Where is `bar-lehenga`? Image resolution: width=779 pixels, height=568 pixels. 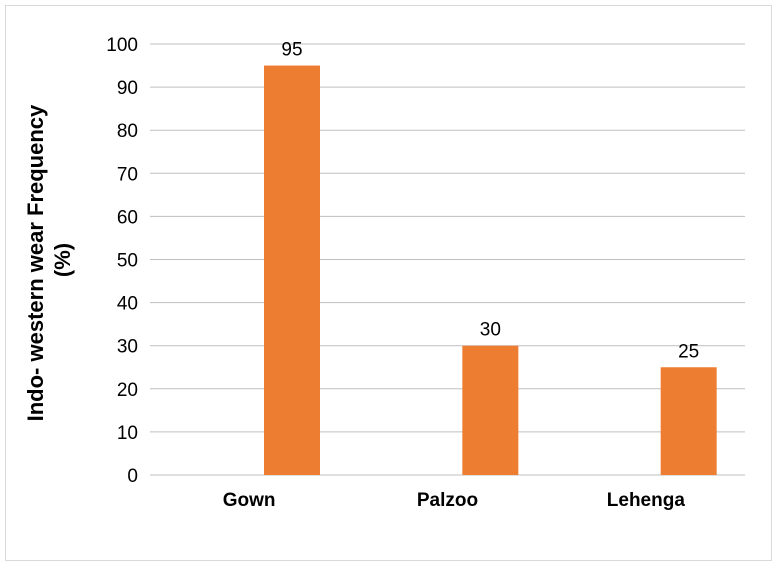
bar-lehenga is located at coordinates (688, 421).